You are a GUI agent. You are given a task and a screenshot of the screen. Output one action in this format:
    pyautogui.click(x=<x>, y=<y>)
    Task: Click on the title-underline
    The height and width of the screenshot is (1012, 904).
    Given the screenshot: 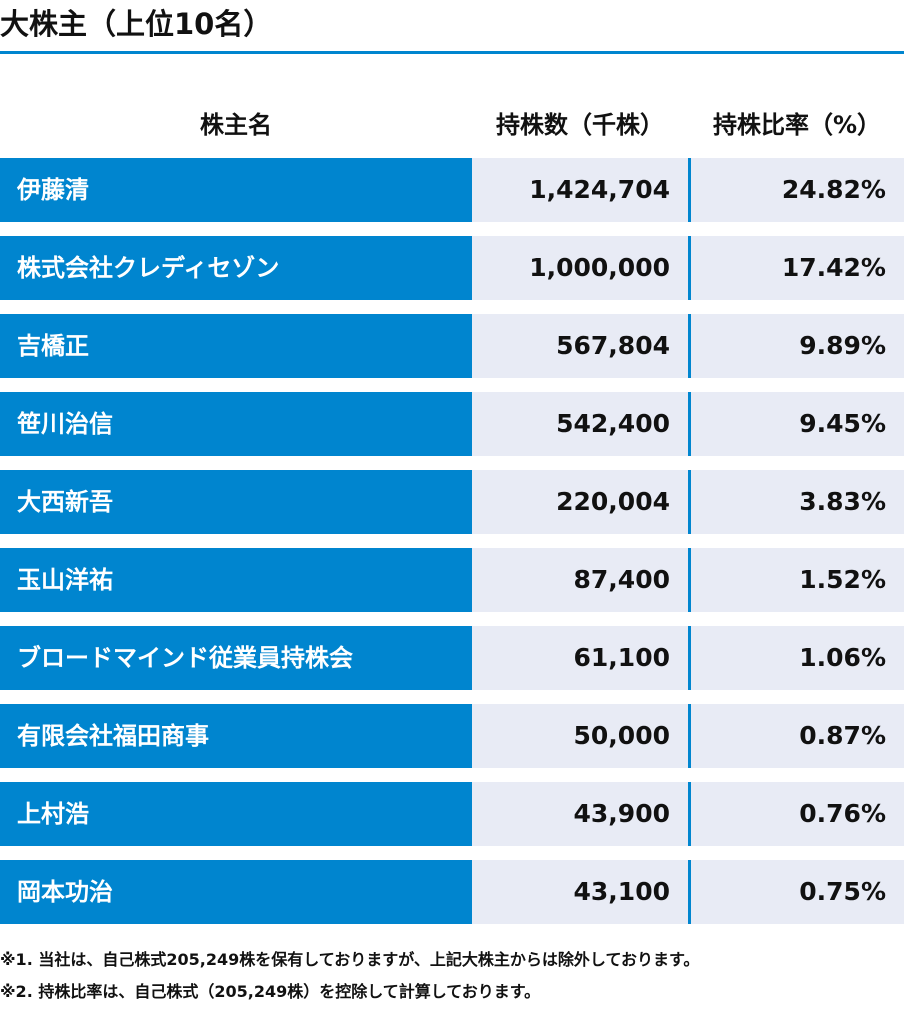 What is the action you would take?
    pyautogui.click(x=452, y=52)
    